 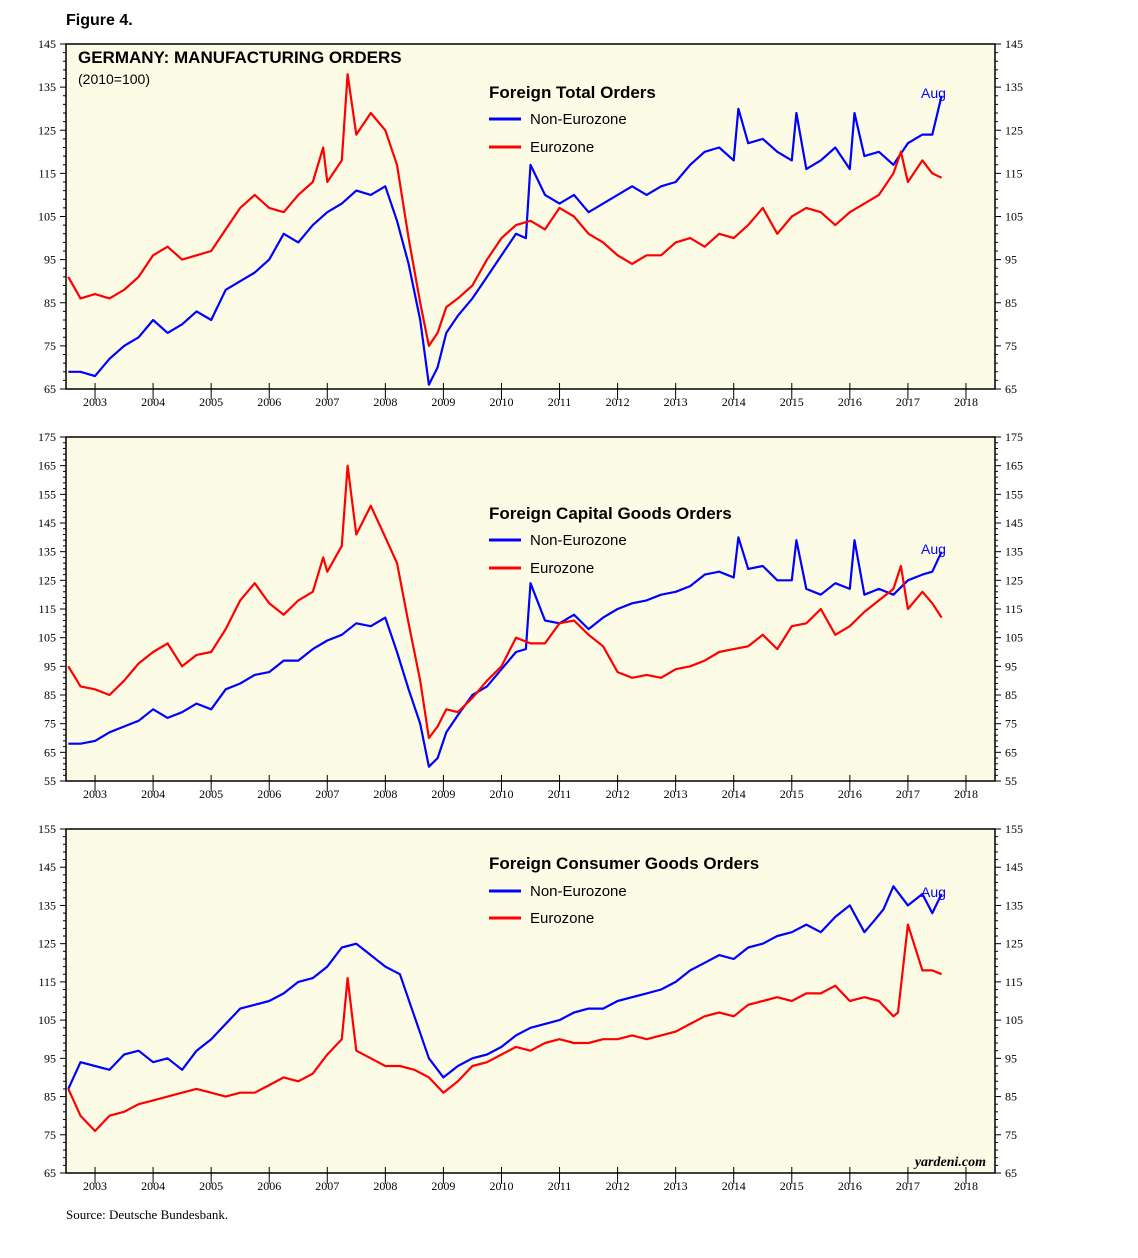 I want to click on x-tick-label: 2008, so click(x=385, y=402).